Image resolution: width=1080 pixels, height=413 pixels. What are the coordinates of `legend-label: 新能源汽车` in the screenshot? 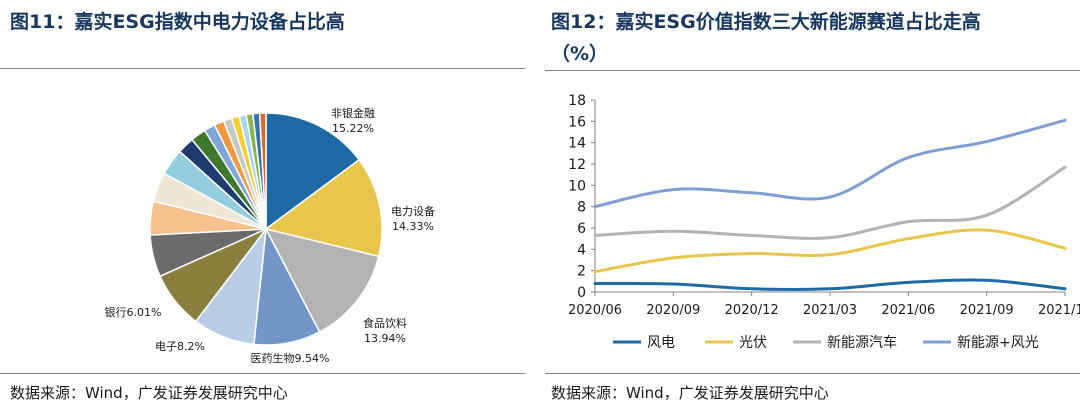 It's located at (862, 342).